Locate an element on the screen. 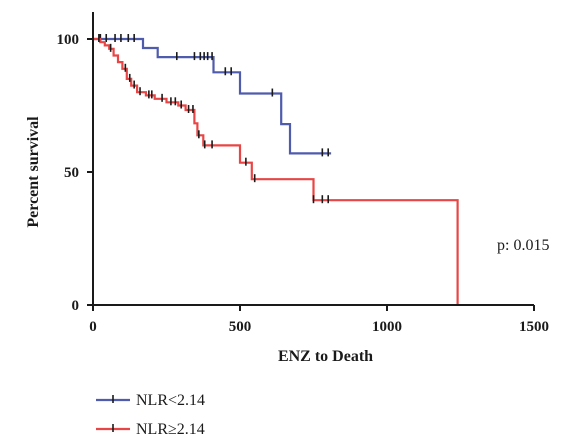 This screenshot has width=569, height=438. p-value-annotation: p: 0.015 is located at coordinates (523, 245).